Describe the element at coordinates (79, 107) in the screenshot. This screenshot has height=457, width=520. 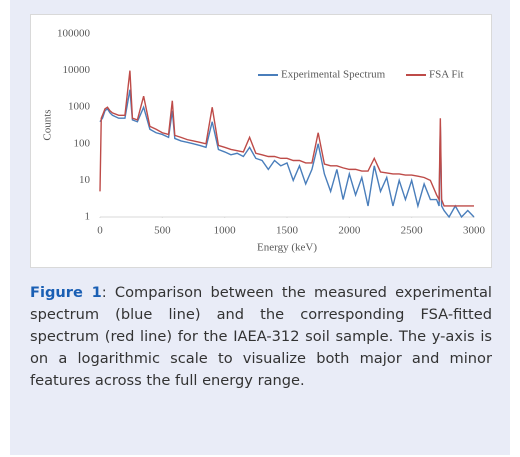
I see `y-tick-label: 1000` at that location.